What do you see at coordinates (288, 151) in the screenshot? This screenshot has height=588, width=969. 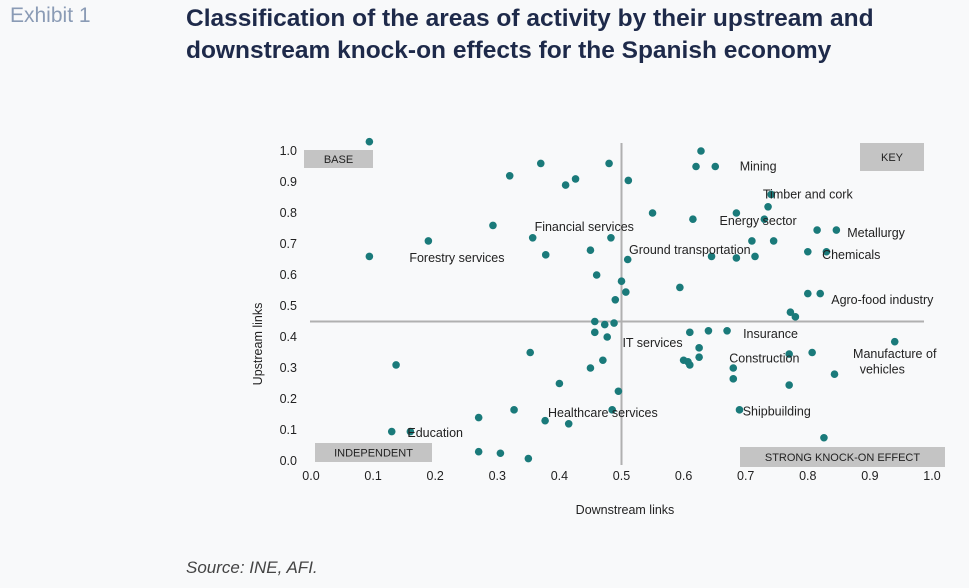 I see `y-tick-label: 1.0` at bounding box center [288, 151].